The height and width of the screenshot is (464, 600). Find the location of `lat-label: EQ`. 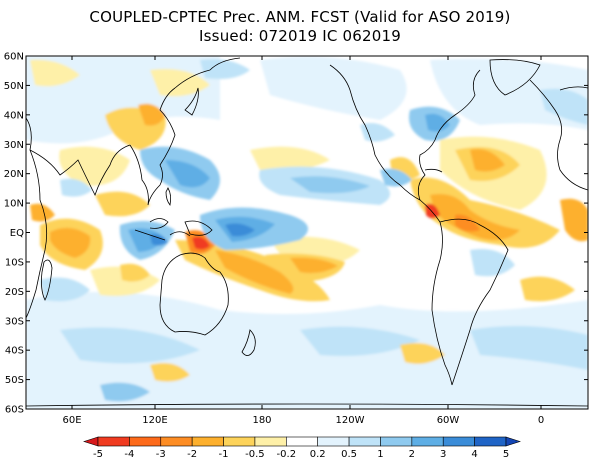

lat-label: EQ is located at coordinates (17, 233).